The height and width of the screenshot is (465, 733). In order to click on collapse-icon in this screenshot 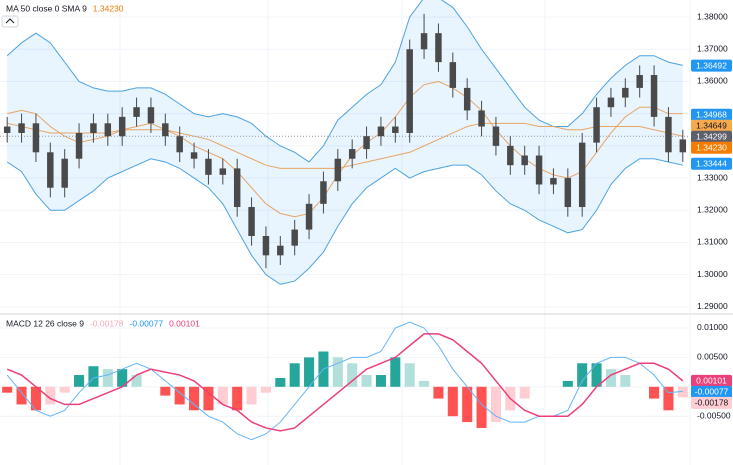, I will do `click(10, 21)`.